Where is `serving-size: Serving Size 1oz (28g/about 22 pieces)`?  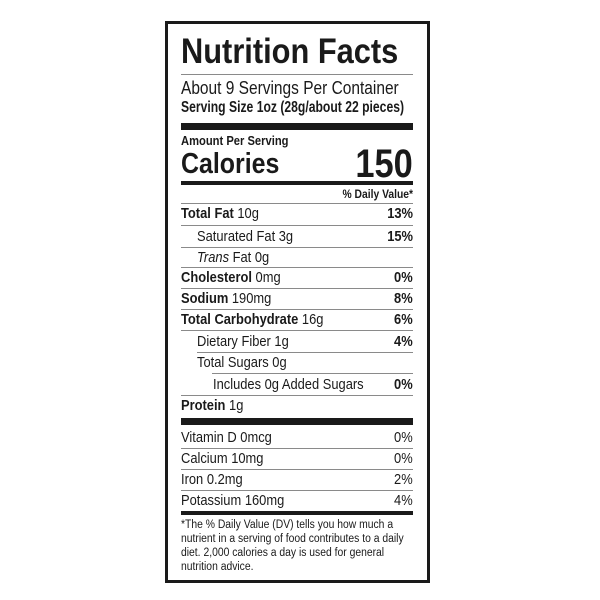 serving-size: Serving Size 1oz (28g/about 22 pieces) is located at coordinates (292, 108).